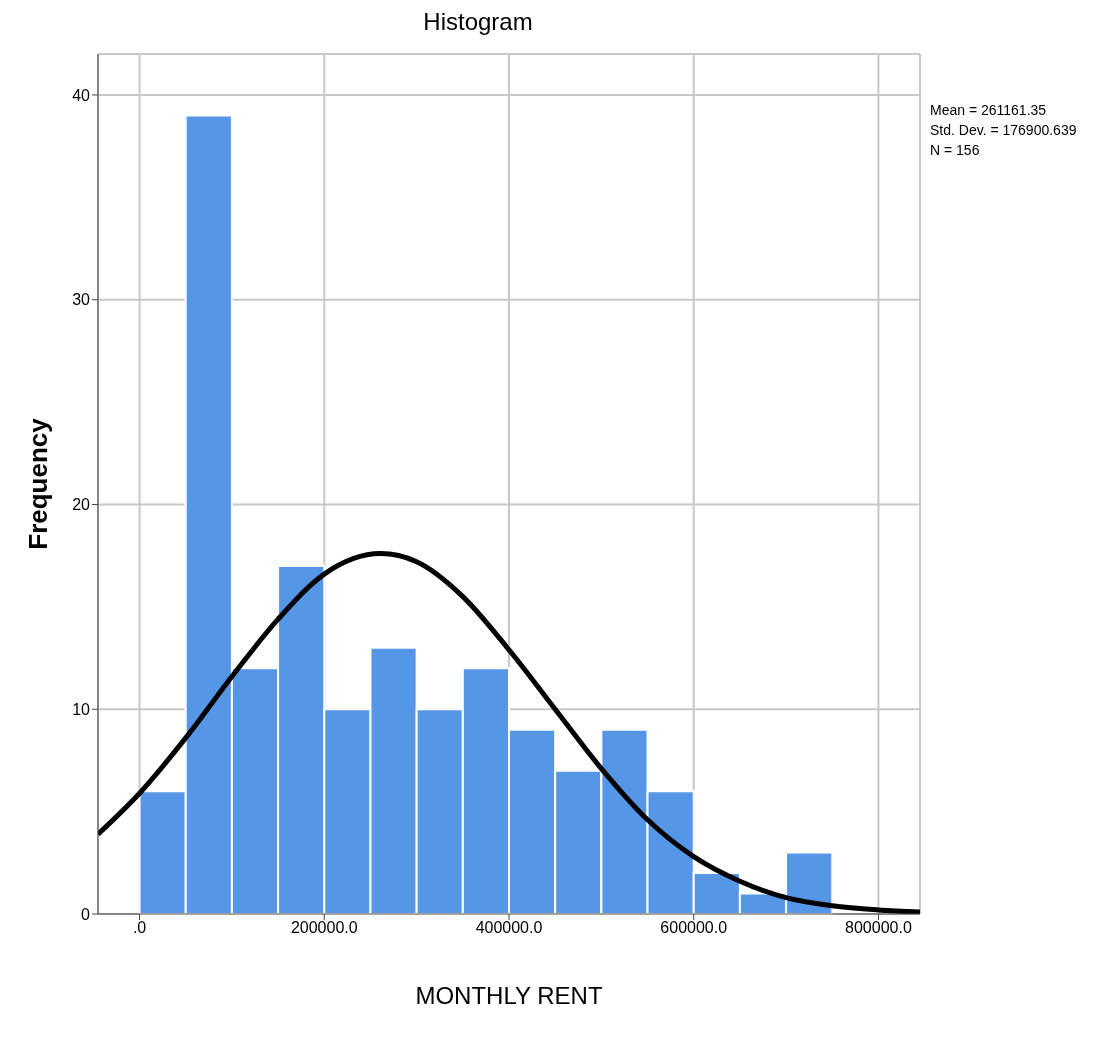 The image size is (1093, 1053). I want to click on y-tick-label: 40, so click(81, 95).